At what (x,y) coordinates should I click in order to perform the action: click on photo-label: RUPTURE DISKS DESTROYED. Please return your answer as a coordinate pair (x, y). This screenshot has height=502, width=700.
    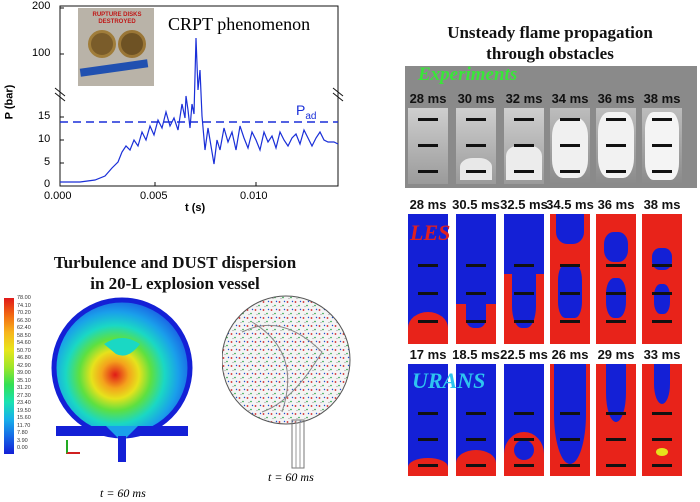
    Looking at the image, I should click on (117, 18).